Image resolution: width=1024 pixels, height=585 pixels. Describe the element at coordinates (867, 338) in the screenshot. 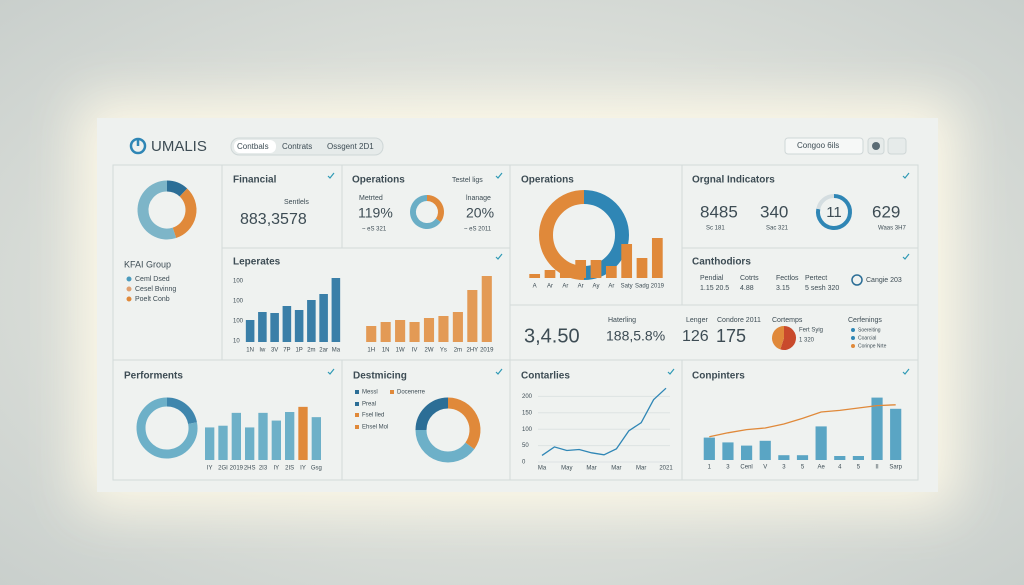

I see `legend-label: Coarcial` at that location.